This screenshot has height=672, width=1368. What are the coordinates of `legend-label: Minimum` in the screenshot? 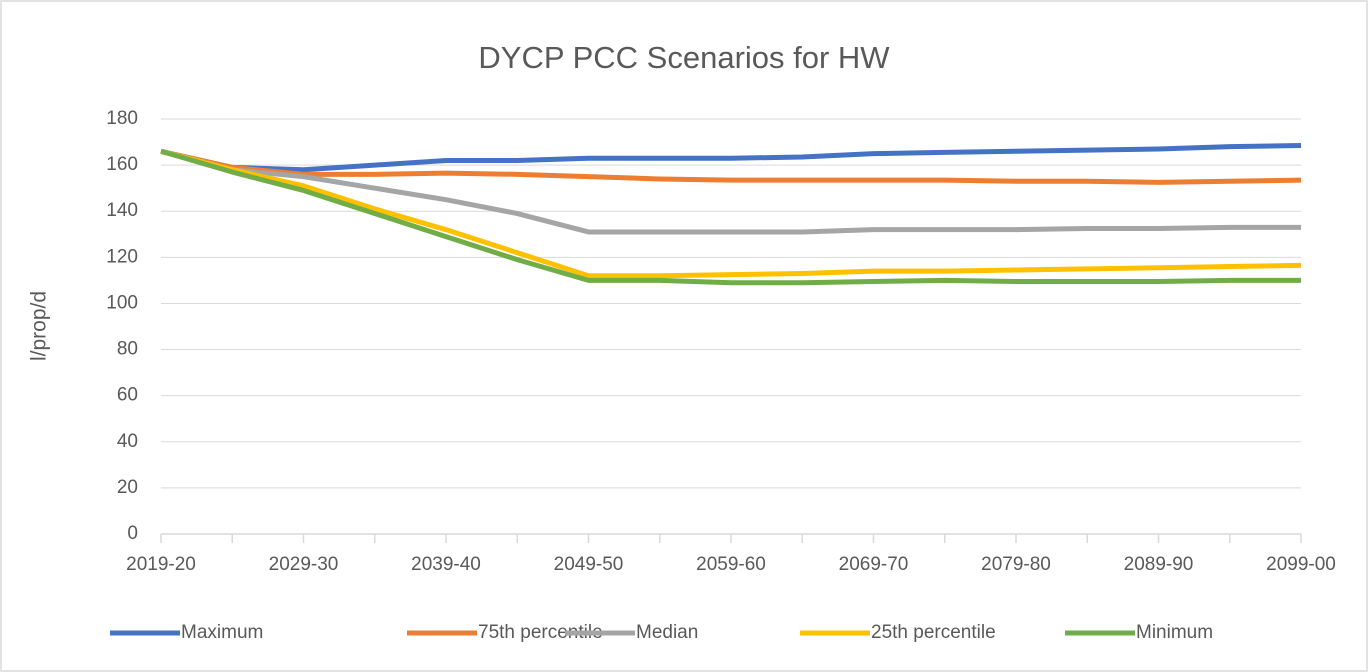 It's located at (1174, 632).